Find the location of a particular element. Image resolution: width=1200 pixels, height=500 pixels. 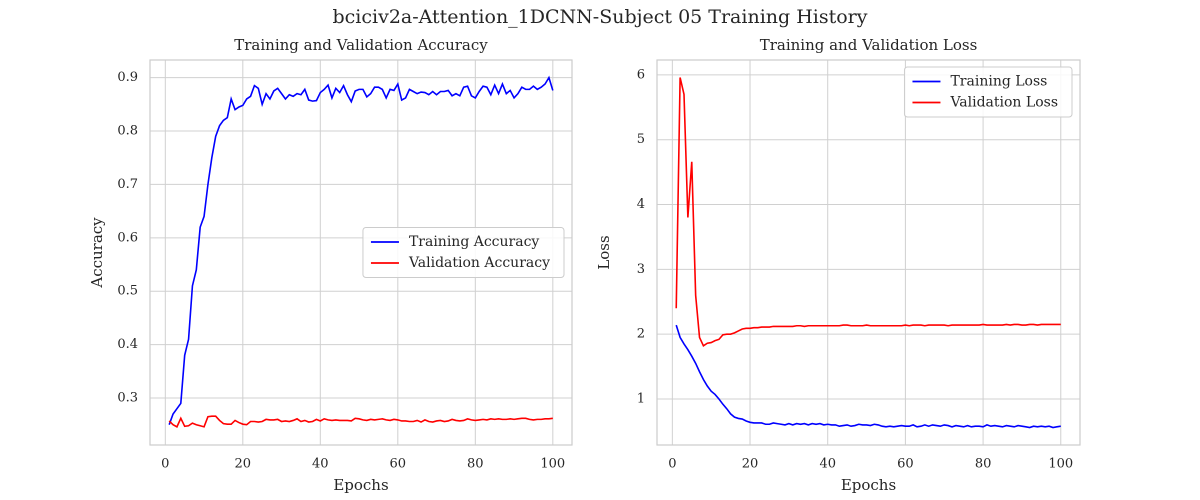

y-axis-label: Loss is located at coordinates (604, 252).